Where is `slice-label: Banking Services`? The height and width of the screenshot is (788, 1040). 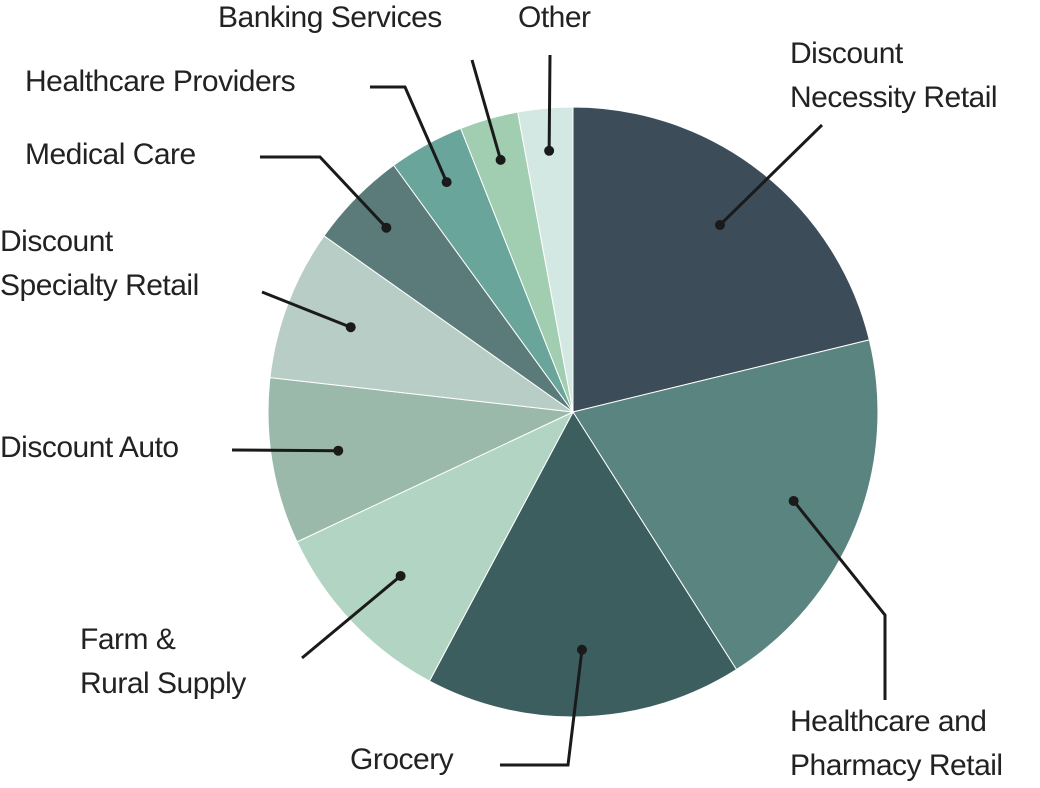
slice-label: Banking Services is located at coordinates (330, 17).